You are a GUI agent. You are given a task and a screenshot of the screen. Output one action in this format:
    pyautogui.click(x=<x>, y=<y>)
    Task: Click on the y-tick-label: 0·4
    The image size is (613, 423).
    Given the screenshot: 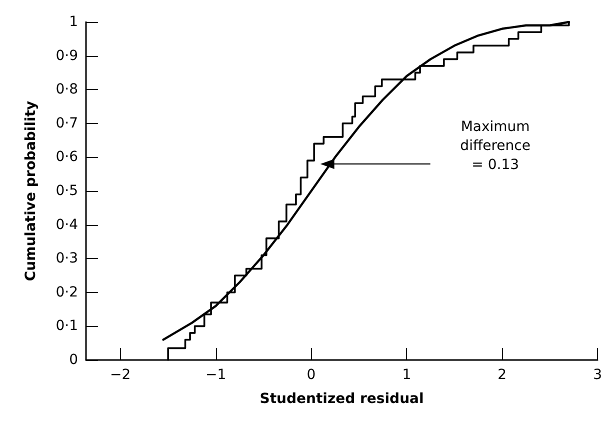 What is the action you would take?
    pyautogui.click(x=67, y=224)
    